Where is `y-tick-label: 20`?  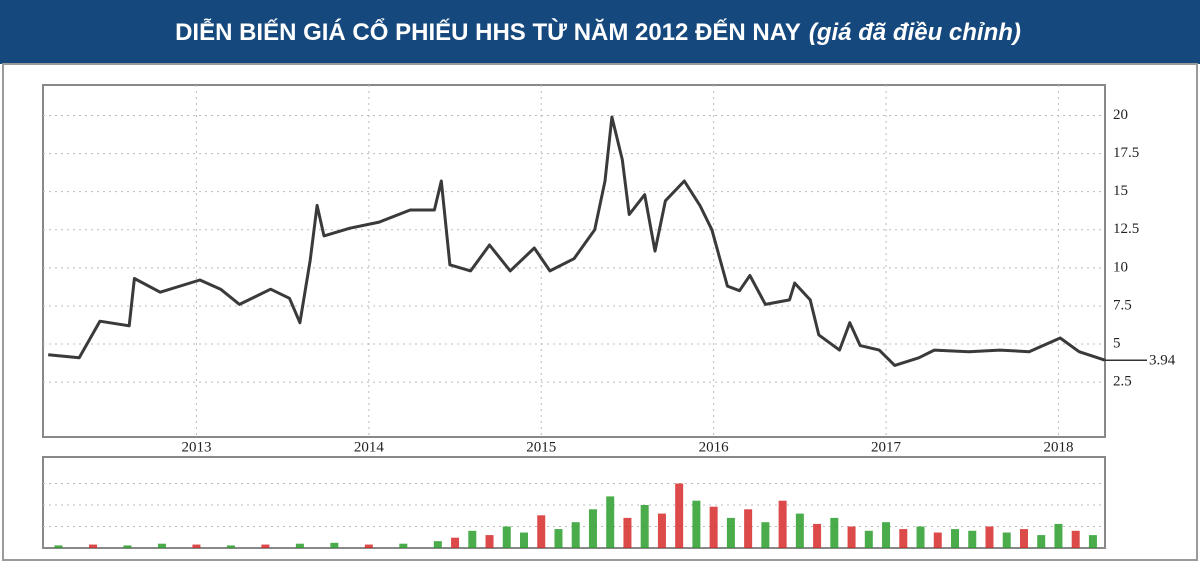
y-tick-label: 20 is located at coordinates (1120, 115).